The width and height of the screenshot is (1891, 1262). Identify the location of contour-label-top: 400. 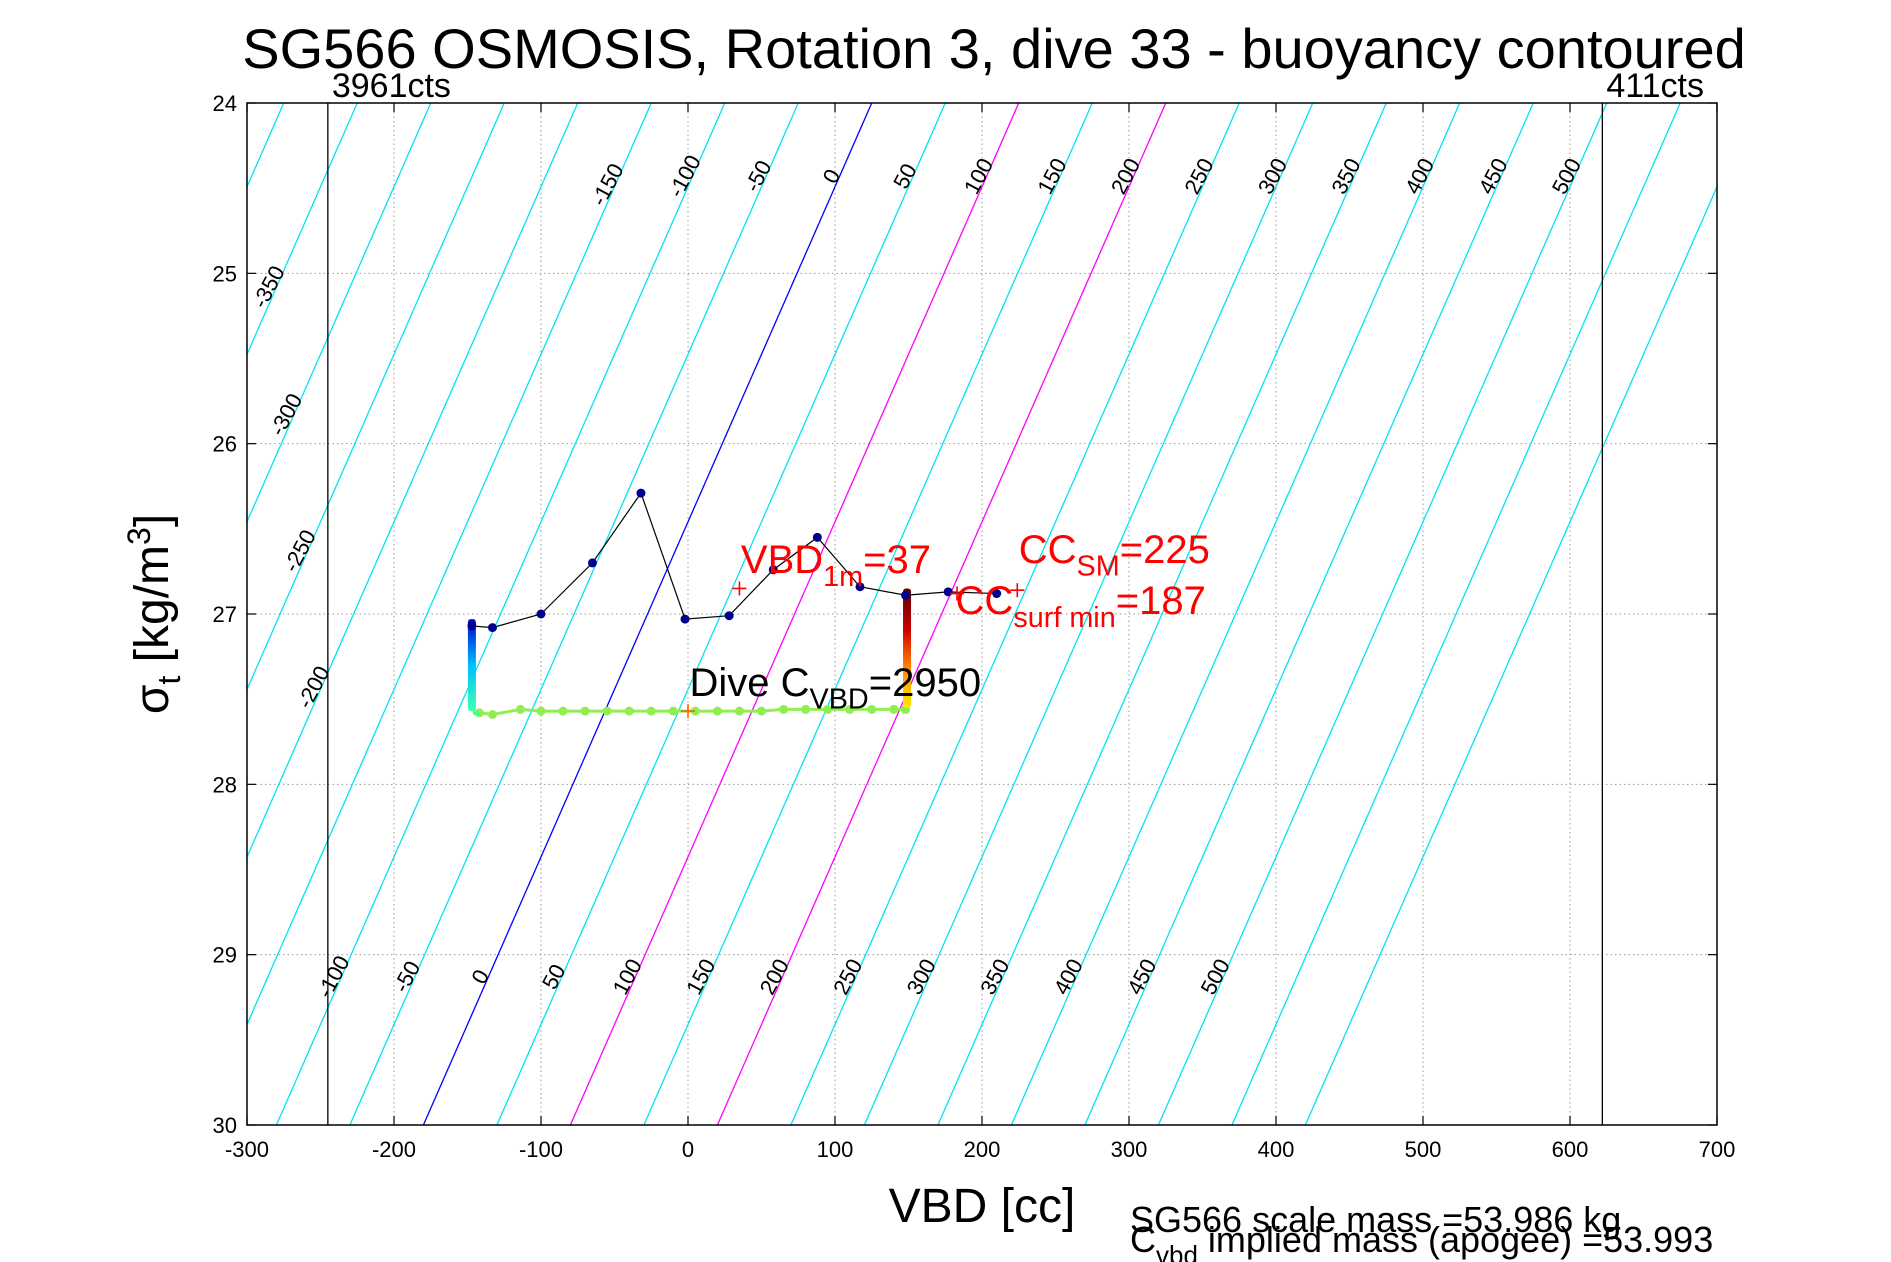
(1419, 176).